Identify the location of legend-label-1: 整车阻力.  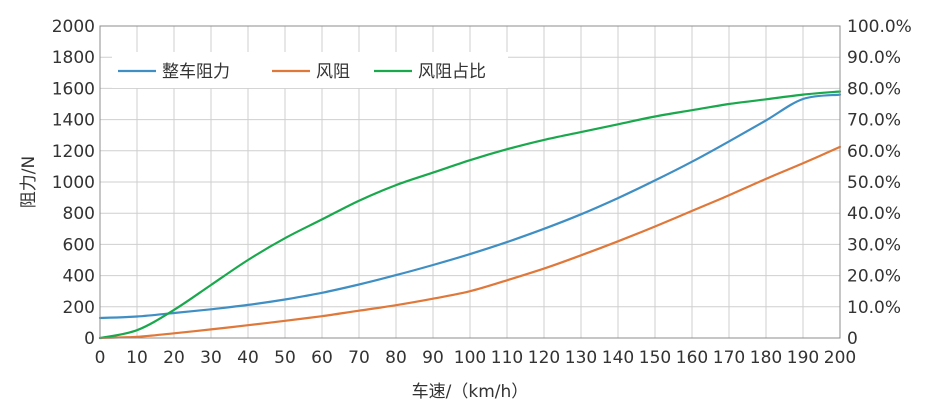
(196, 72).